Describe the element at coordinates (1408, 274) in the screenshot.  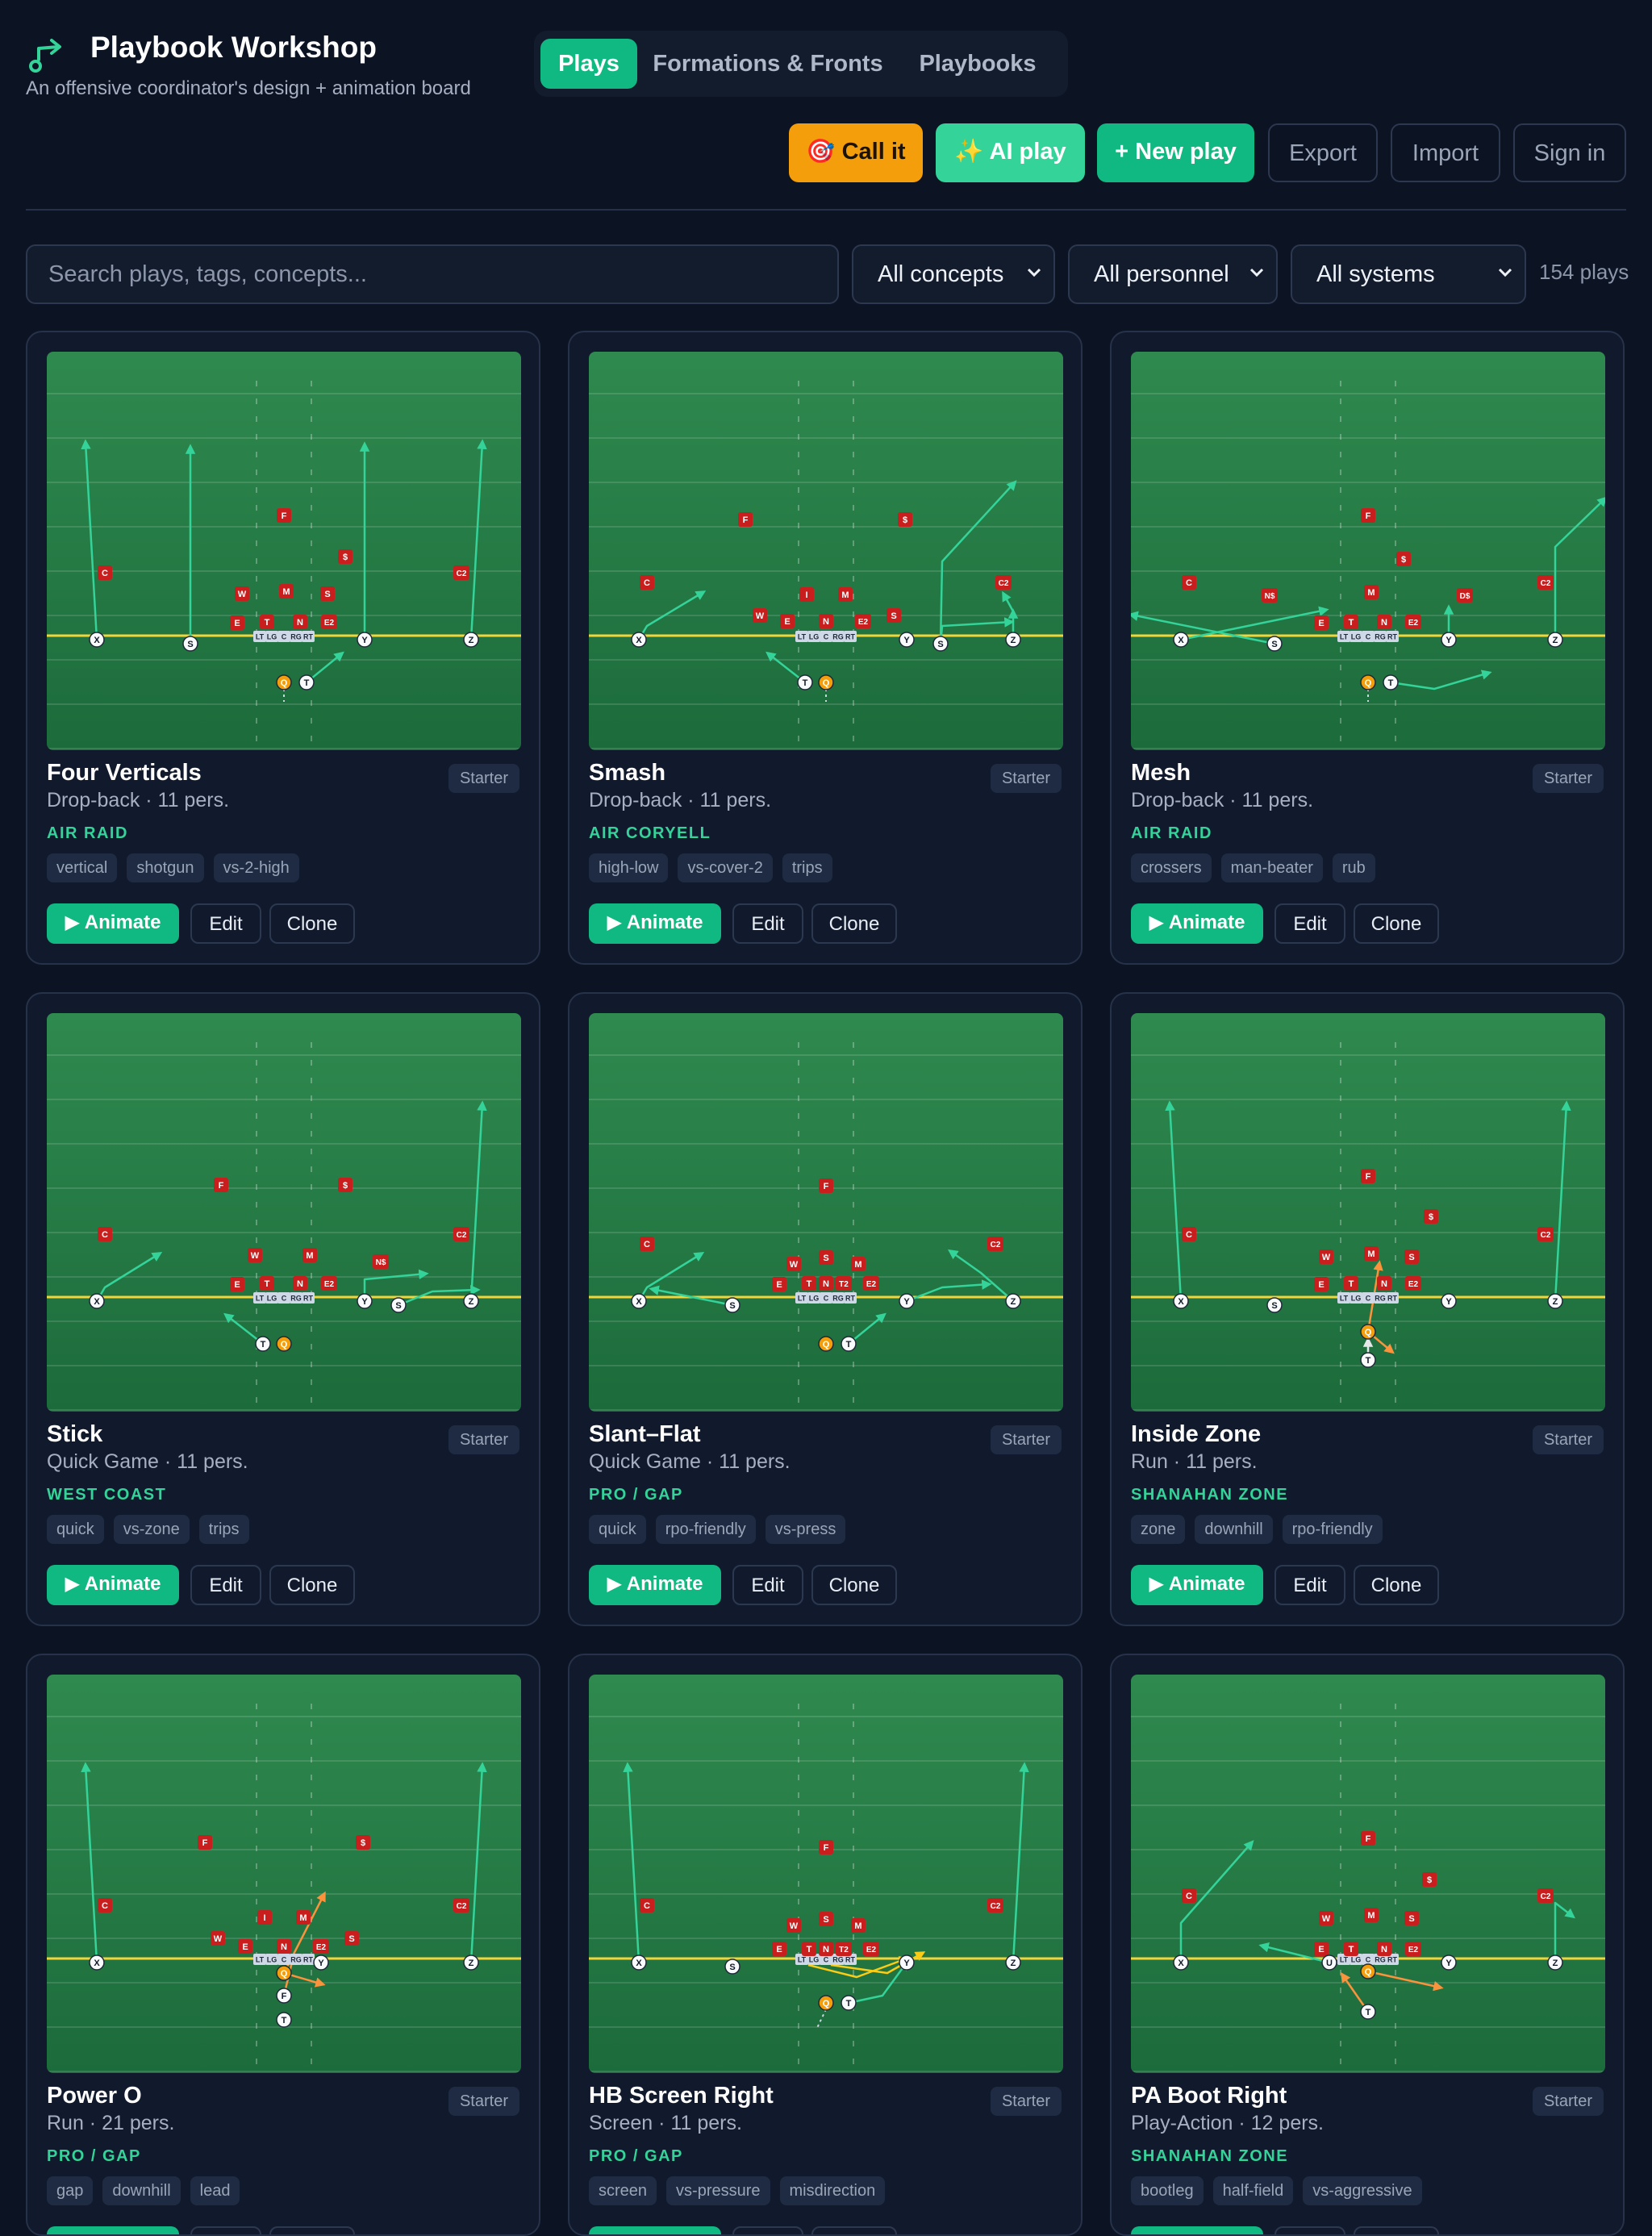
I see `systems-select: All systems` at that location.